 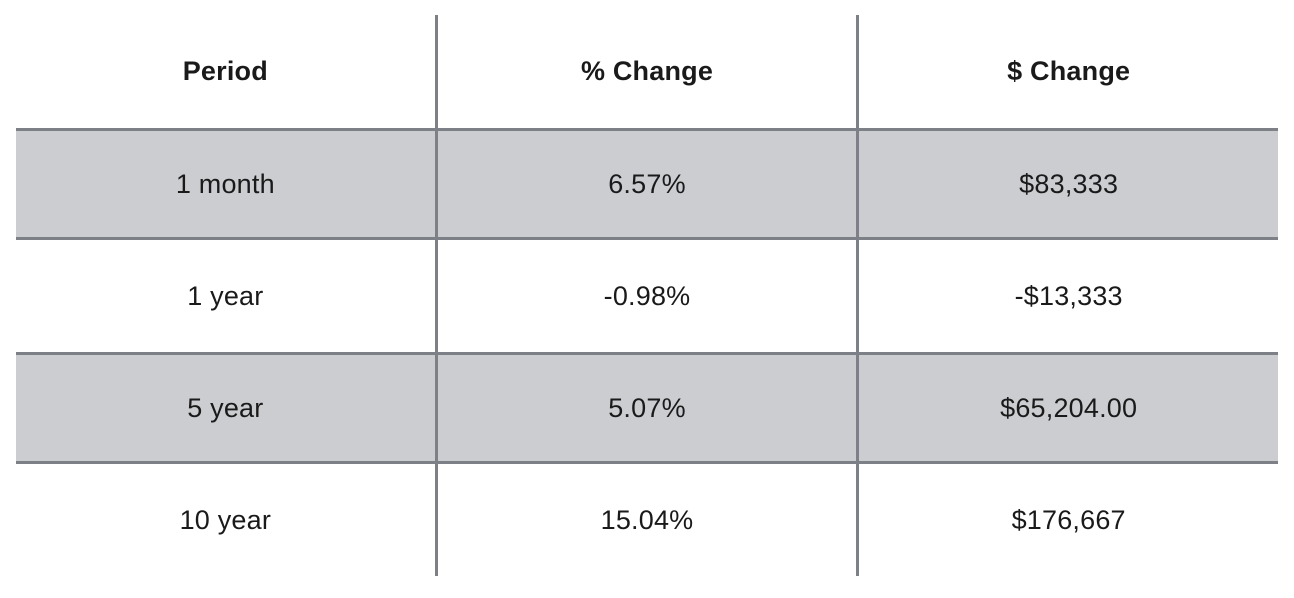 I want to click on header-cell-percent-change: % Change, so click(x=645, y=71).